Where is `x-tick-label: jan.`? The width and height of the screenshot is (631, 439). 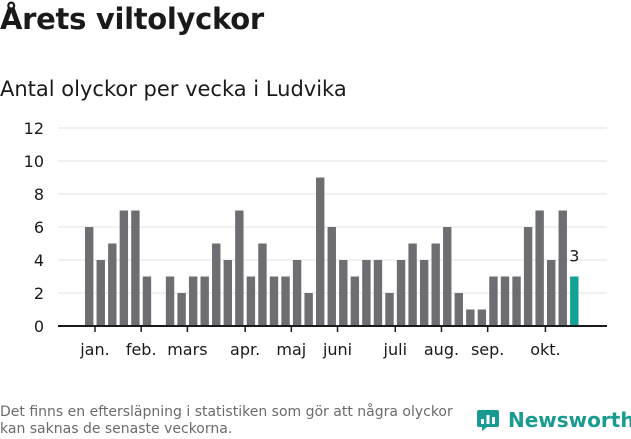 x-tick-label: jan. is located at coordinates (94, 349).